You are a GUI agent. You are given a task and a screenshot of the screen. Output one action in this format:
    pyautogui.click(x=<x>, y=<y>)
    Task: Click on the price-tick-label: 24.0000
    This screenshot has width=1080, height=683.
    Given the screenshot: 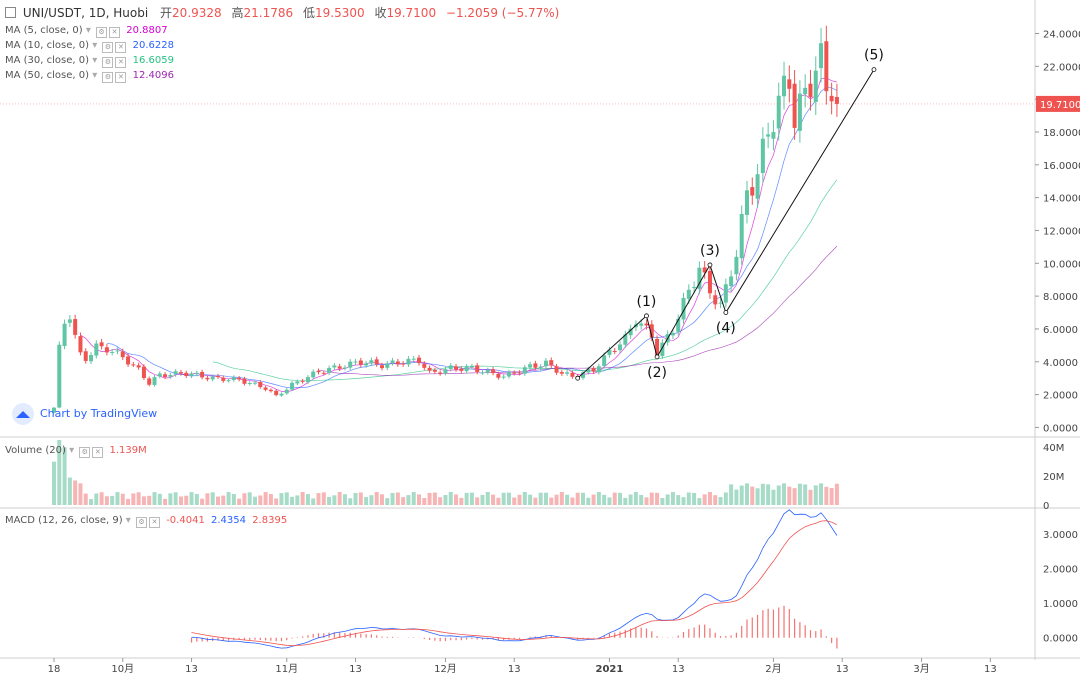 What is the action you would take?
    pyautogui.click(x=1061, y=34)
    